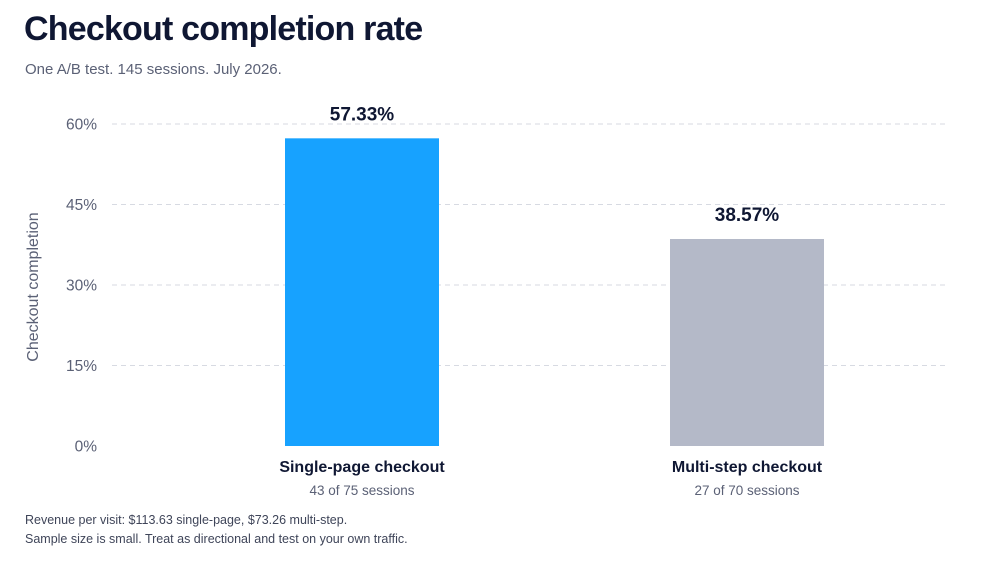 This screenshot has width=1000, height=563. Describe the element at coordinates (747, 342) in the screenshot. I see `bar-multi-step` at that location.